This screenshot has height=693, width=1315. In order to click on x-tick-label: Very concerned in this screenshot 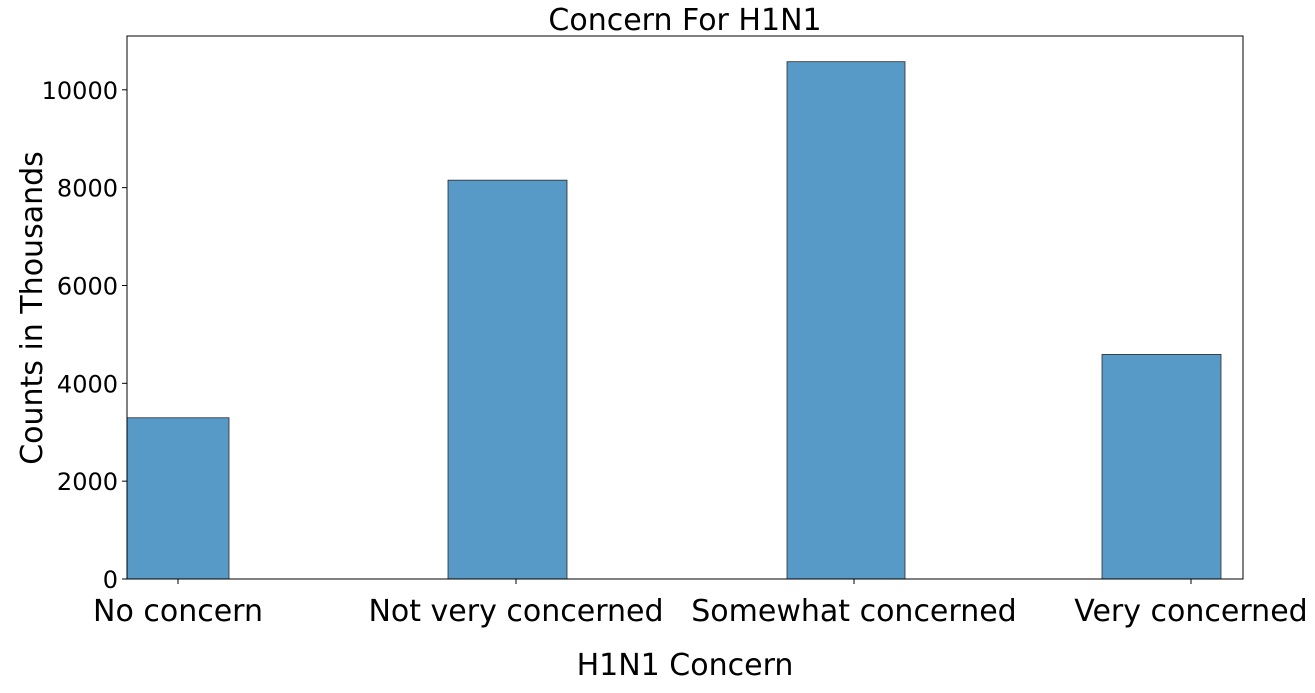, I will do `click(1190, 611)`.